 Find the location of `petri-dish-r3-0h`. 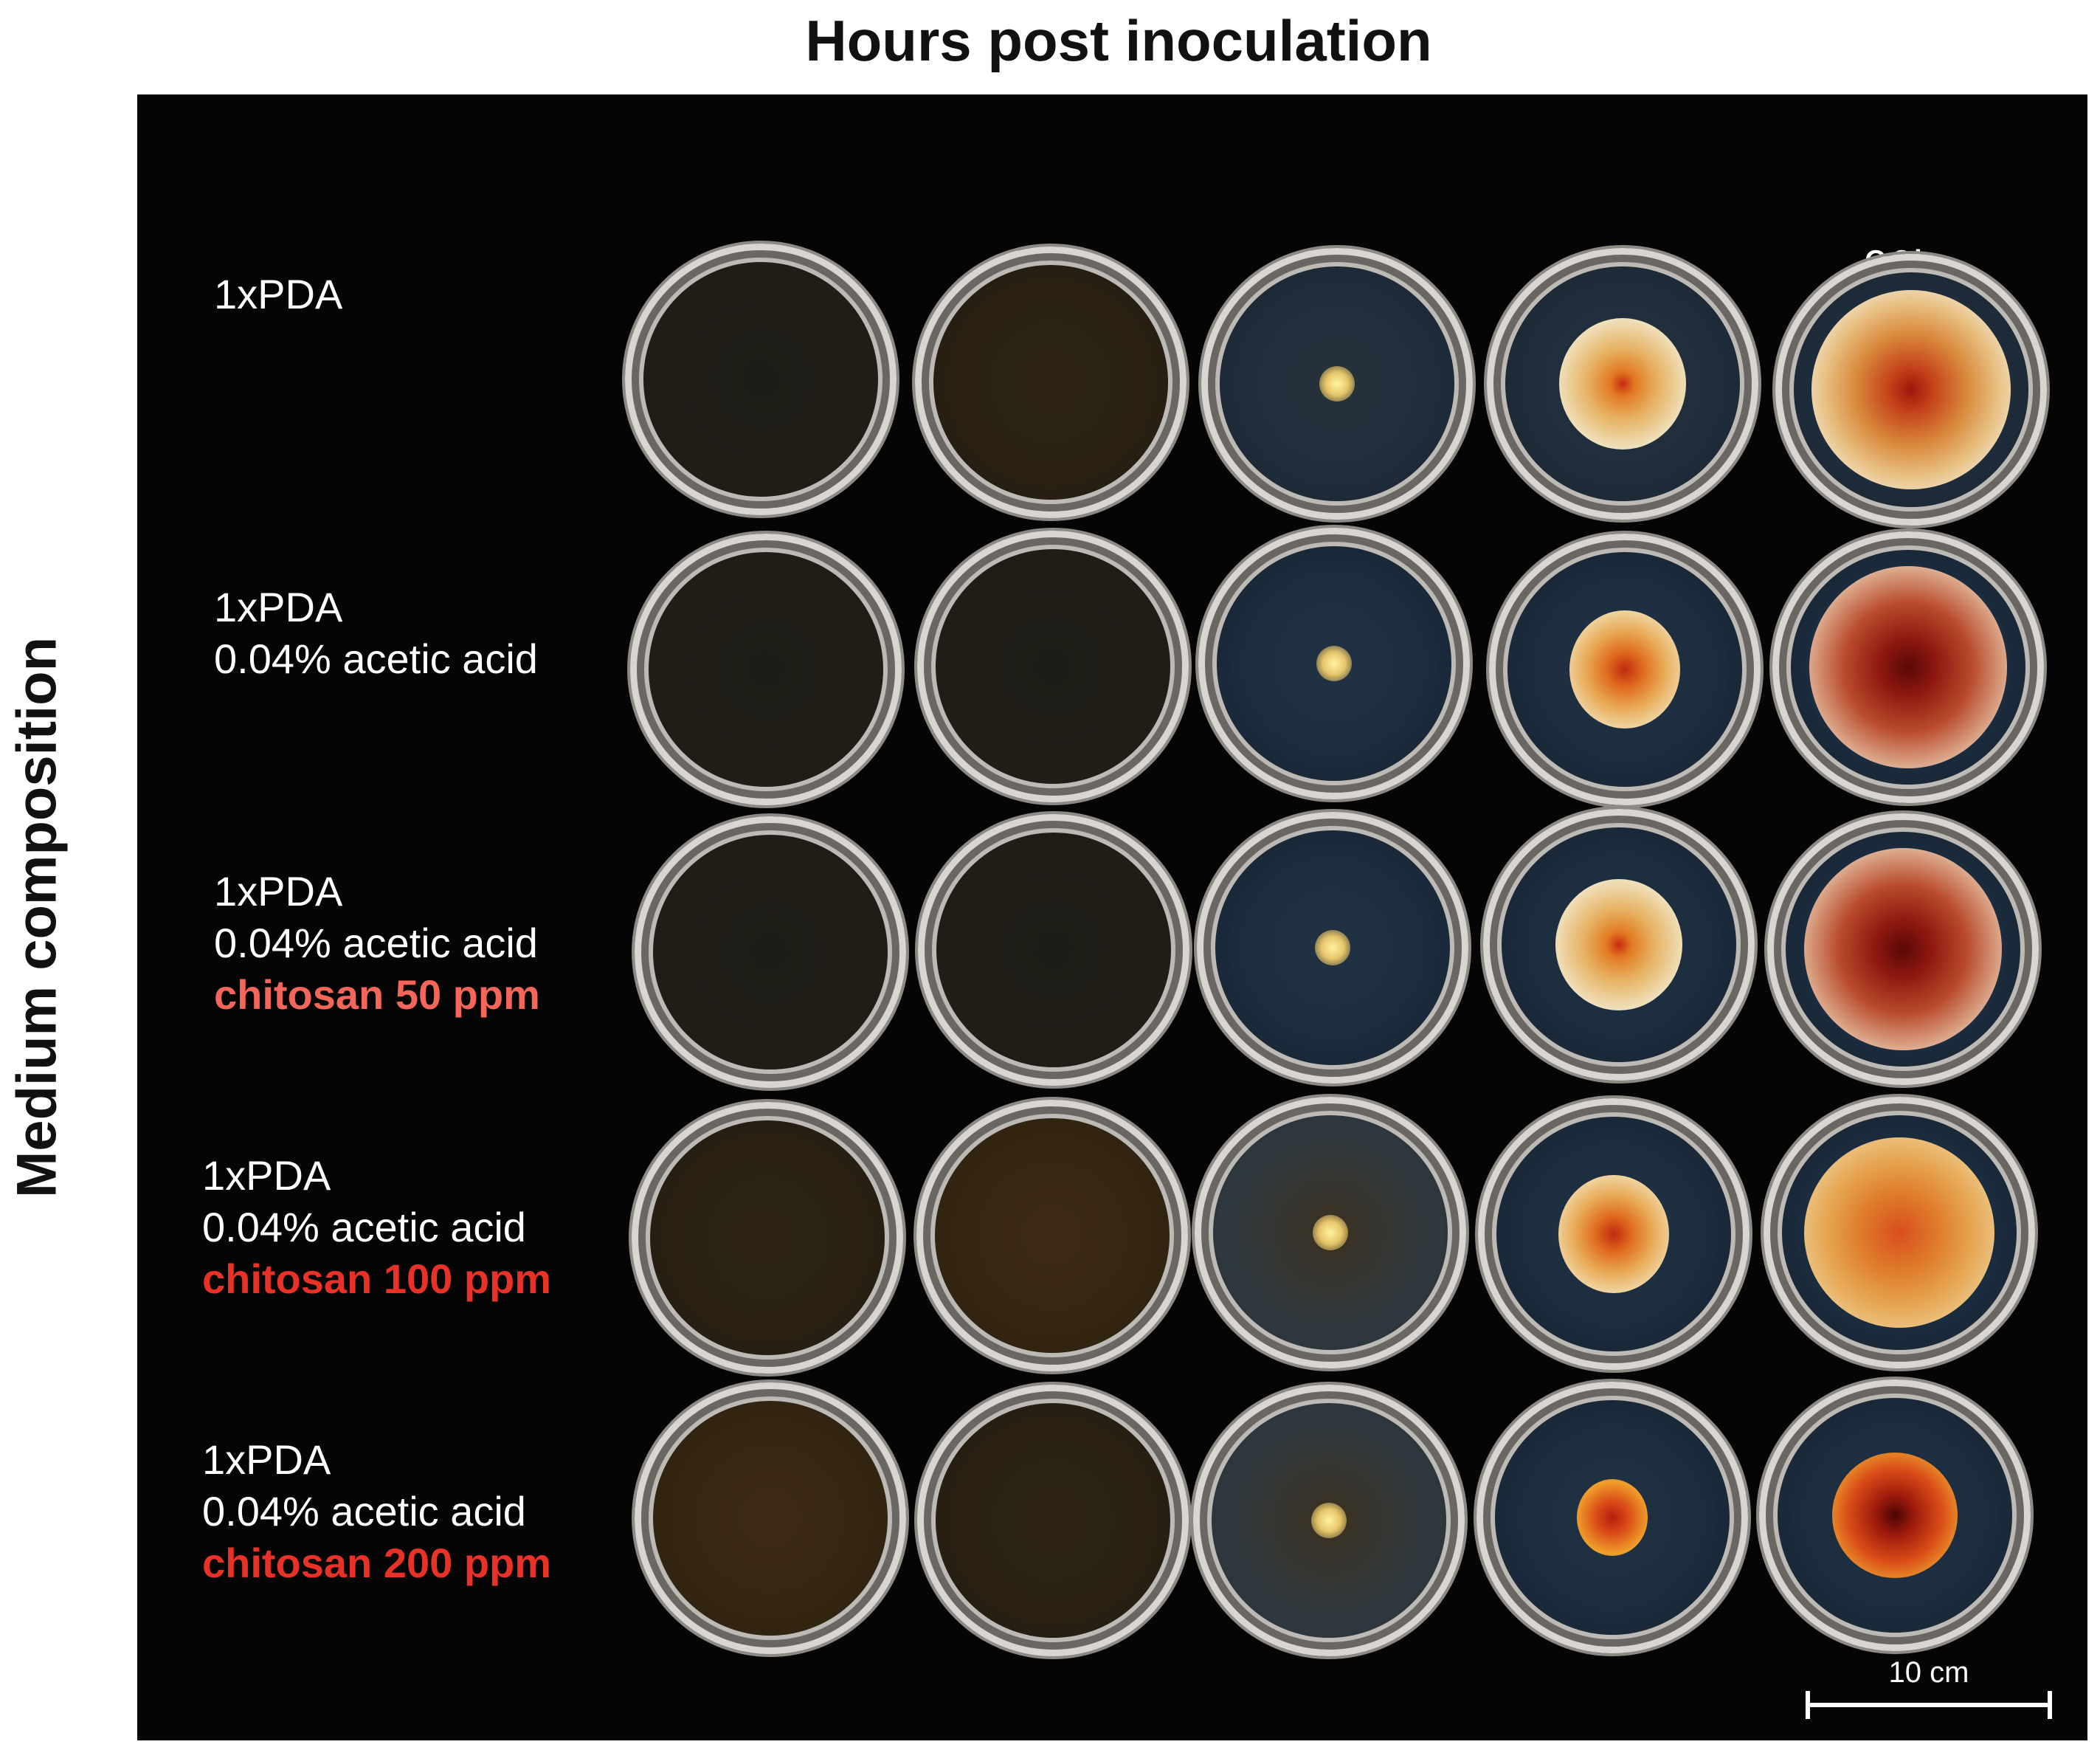

petri-dish-r3-0h is located at coordinates (770, 952).